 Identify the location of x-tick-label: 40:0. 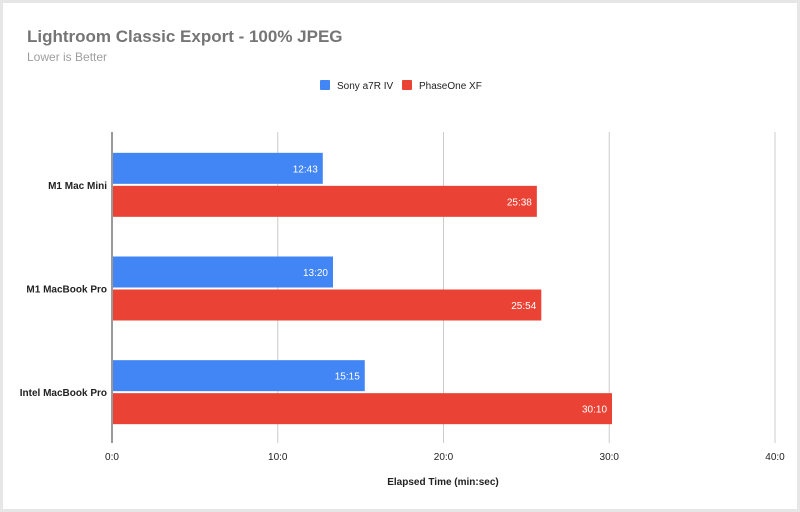
(775, 457).